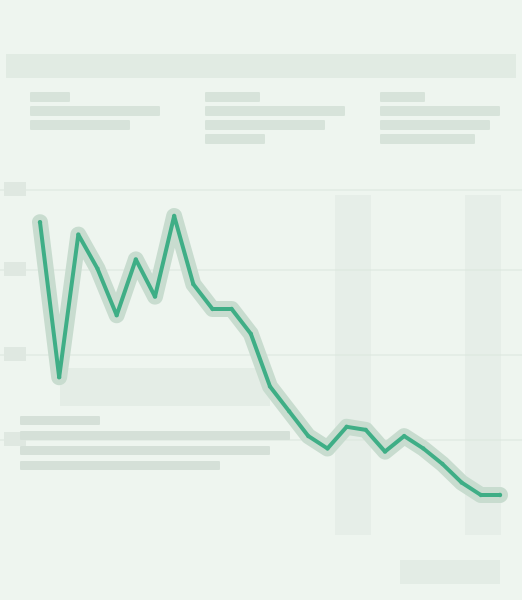 This screenshot has width=522, height=600. What do you see at coordinates (170, 443) in the screenshot?
I see `legend` at bounding box center [170, 443].